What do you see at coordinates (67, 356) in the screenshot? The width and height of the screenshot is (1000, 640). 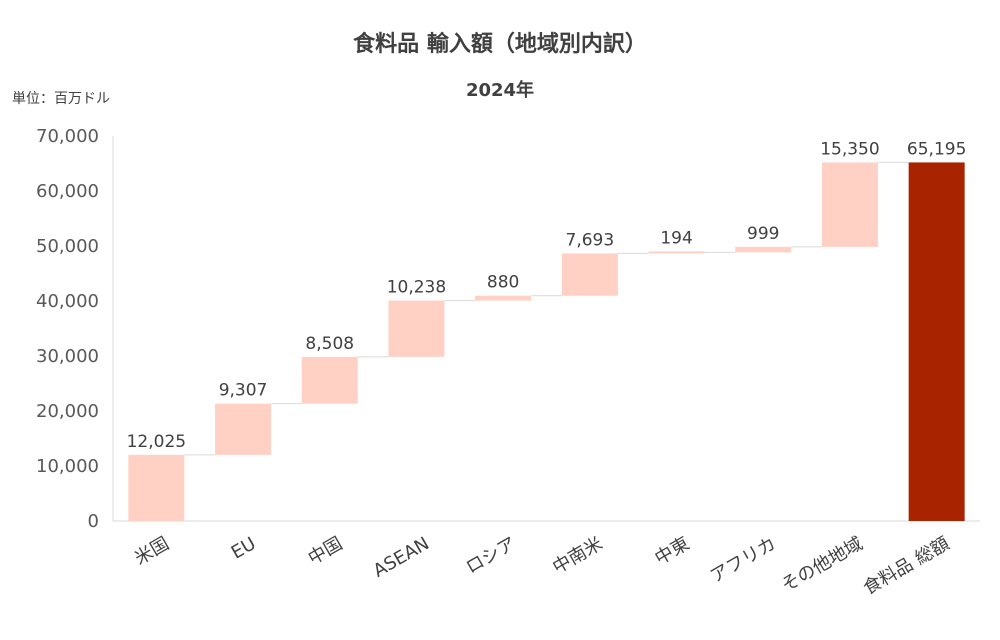 I see `y-tick-label: 30,000` at bounding box center [67, 356].